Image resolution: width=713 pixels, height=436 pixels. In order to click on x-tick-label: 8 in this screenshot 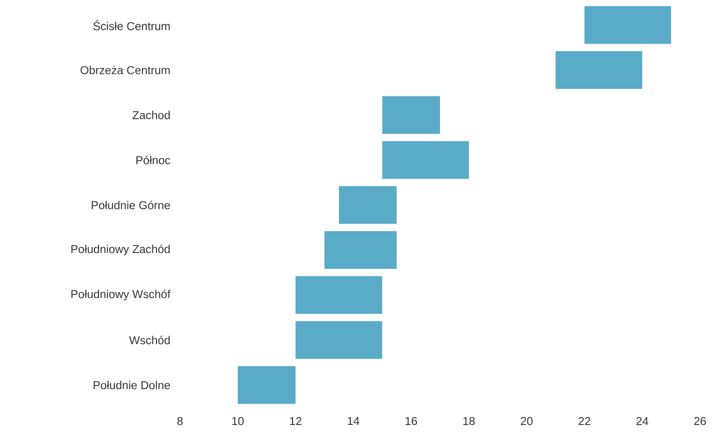, I will do `click(180, 421)`.